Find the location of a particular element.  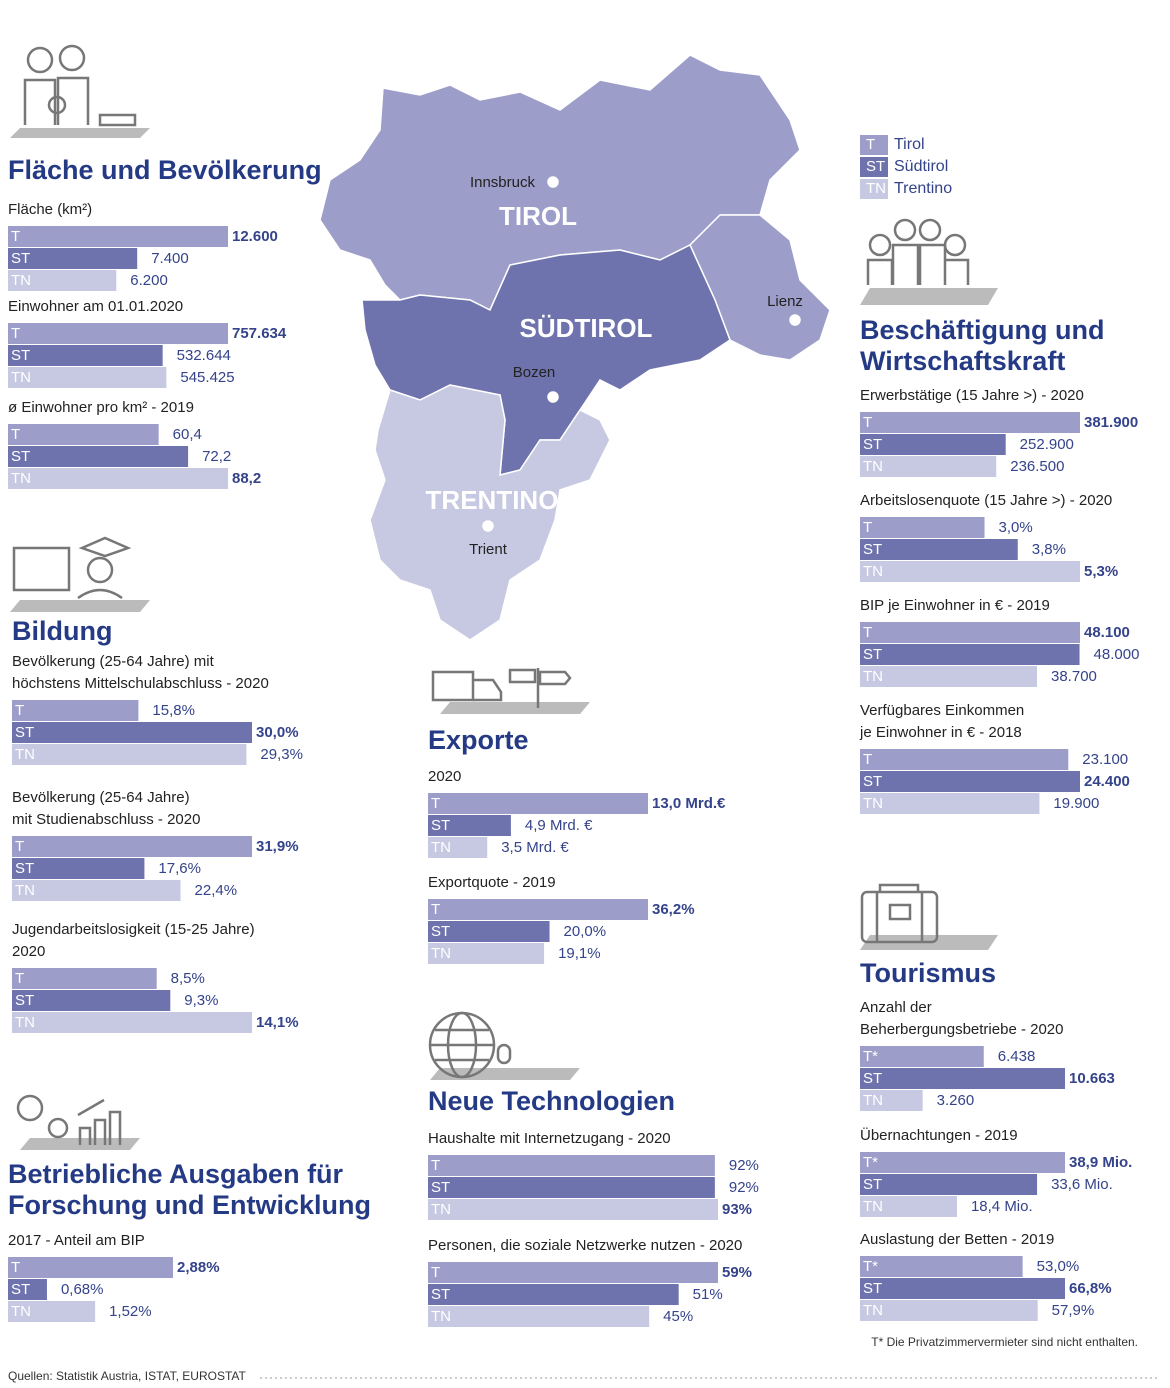

value-label: 236.500 is located at coordinates (1037, 466).